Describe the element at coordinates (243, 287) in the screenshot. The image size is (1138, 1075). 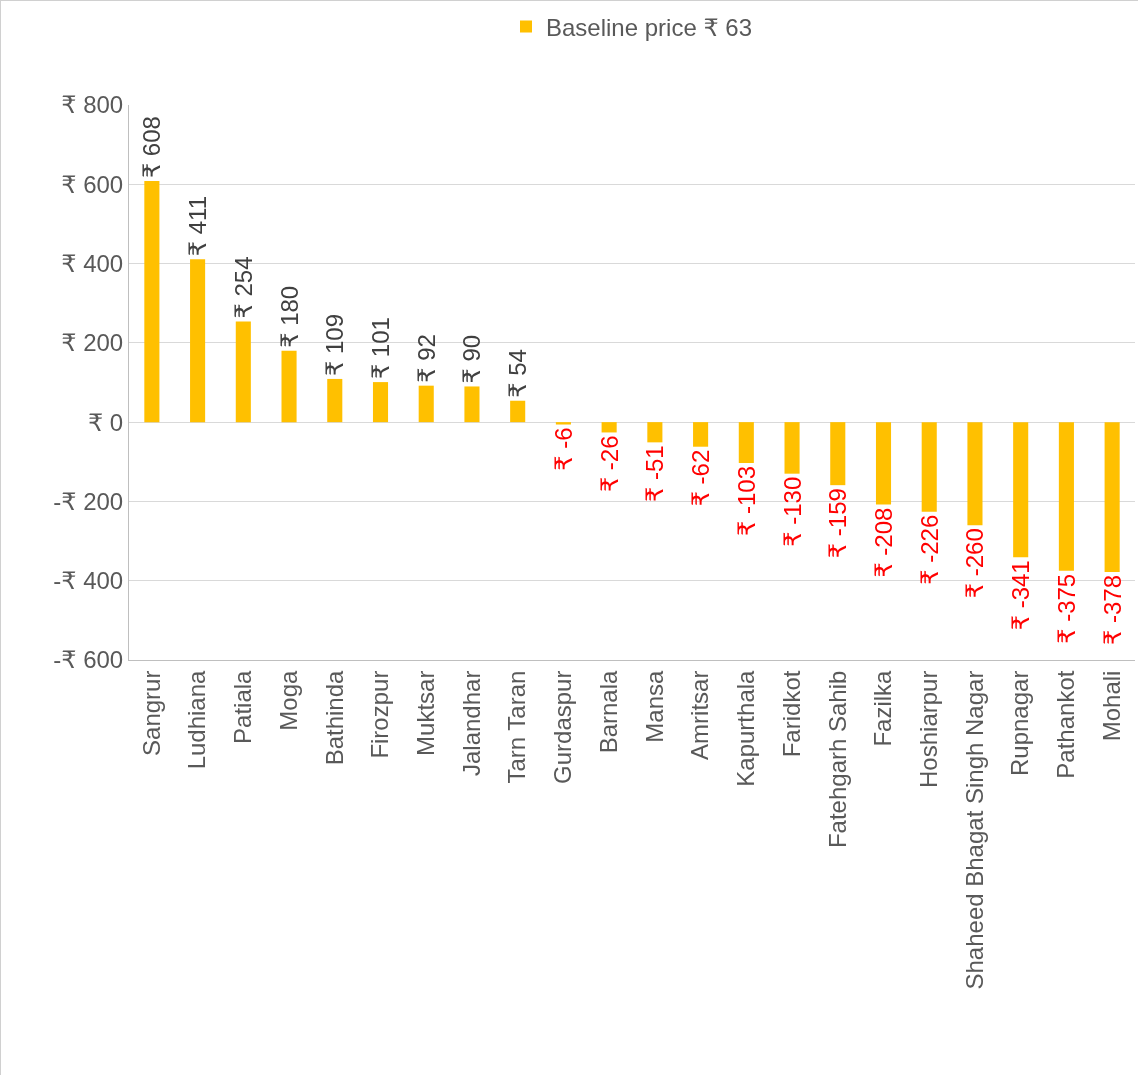
I see `data-label: ₹ 254` at that location.